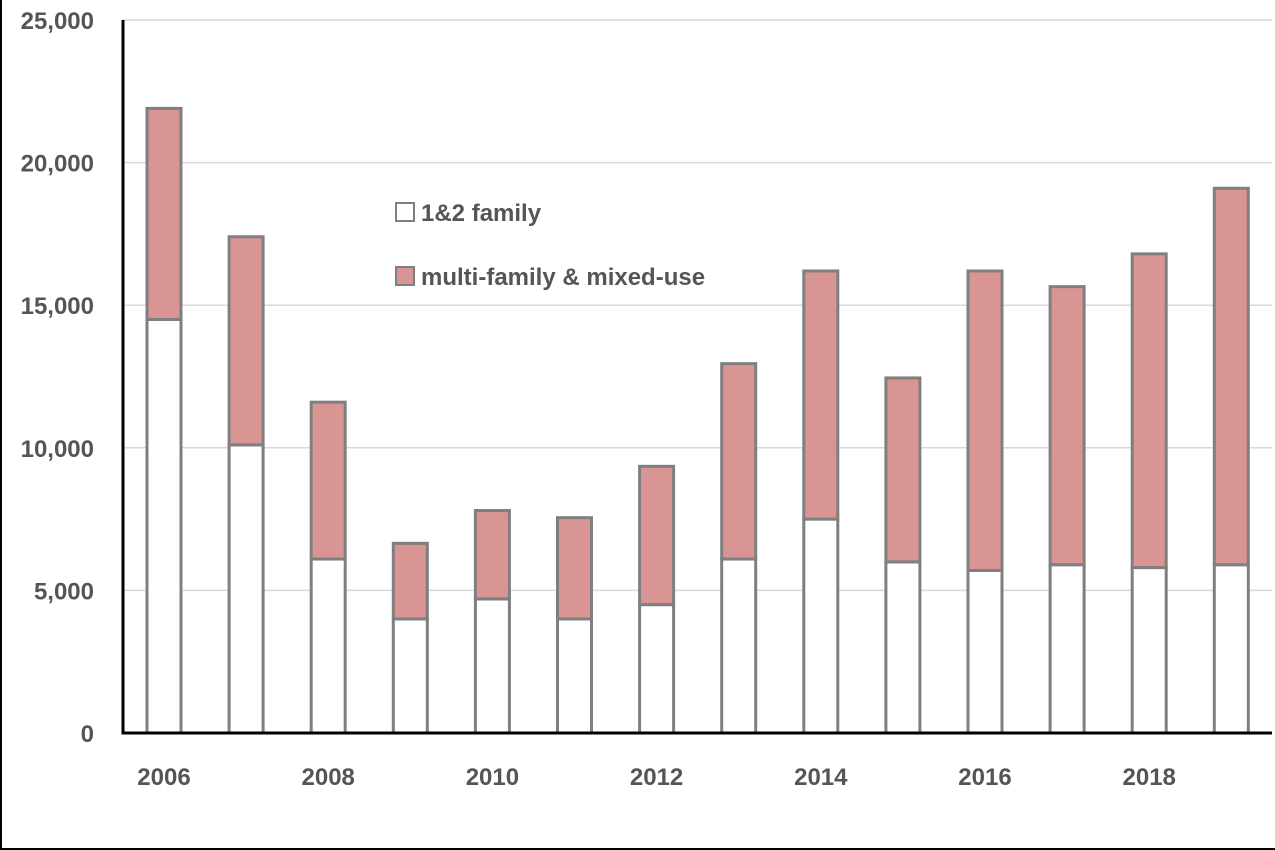  What do you see at coordinates (1149, 411) in the screenshot?
I see `bar-multi-family-2018` at bounding box center [1149, 411].